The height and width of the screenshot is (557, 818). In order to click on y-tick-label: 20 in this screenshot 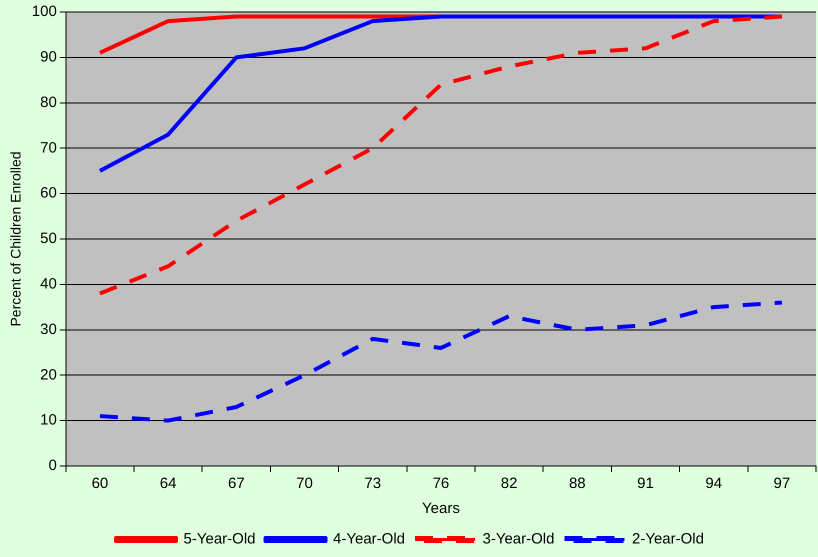, I will do `click(48, 375)`.